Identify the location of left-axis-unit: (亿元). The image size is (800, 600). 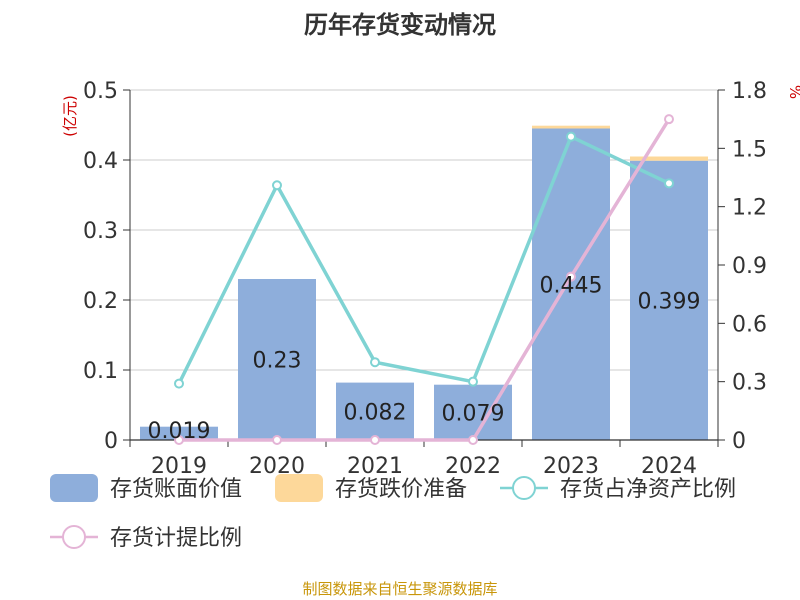
(70, 116).